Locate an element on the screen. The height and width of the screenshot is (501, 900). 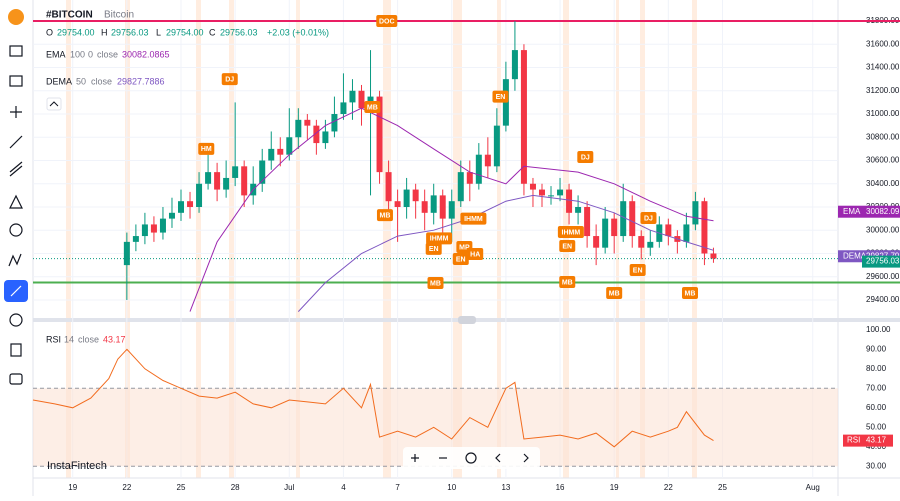
pattern-label-text: HM is located at coordinates (206, 149).